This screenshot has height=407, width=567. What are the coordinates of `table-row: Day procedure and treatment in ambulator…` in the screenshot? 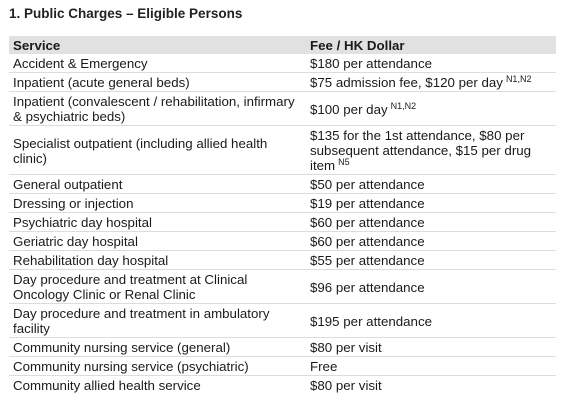 It's located at (282, 320).